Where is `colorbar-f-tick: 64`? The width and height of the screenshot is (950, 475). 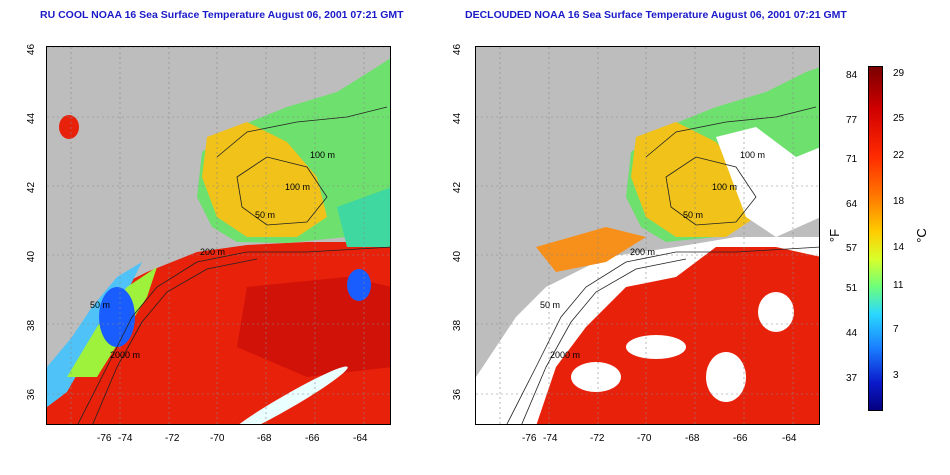 colorbar-f-tick: 64 is located at coordinates (852, 204).